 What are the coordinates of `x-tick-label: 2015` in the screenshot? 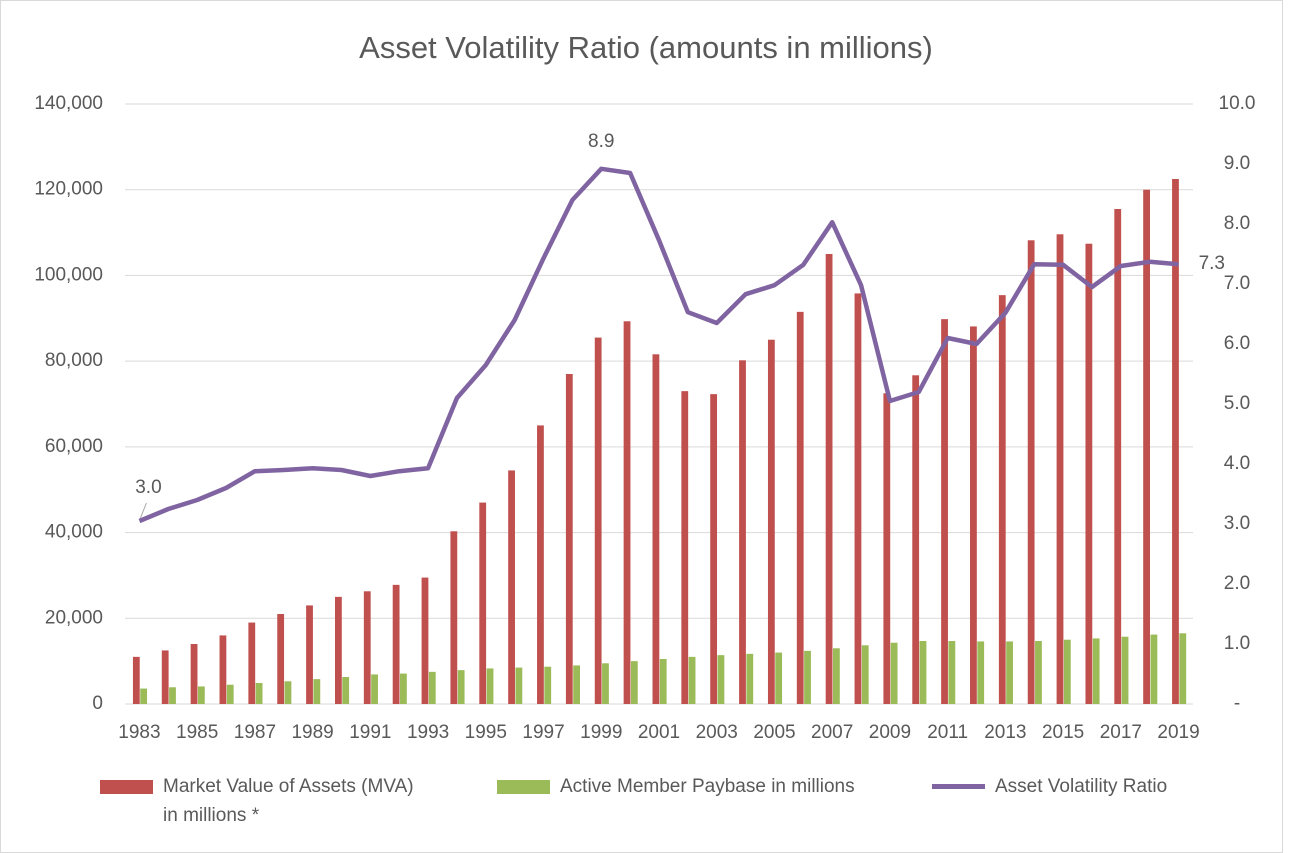 It's located at (1063, 732).